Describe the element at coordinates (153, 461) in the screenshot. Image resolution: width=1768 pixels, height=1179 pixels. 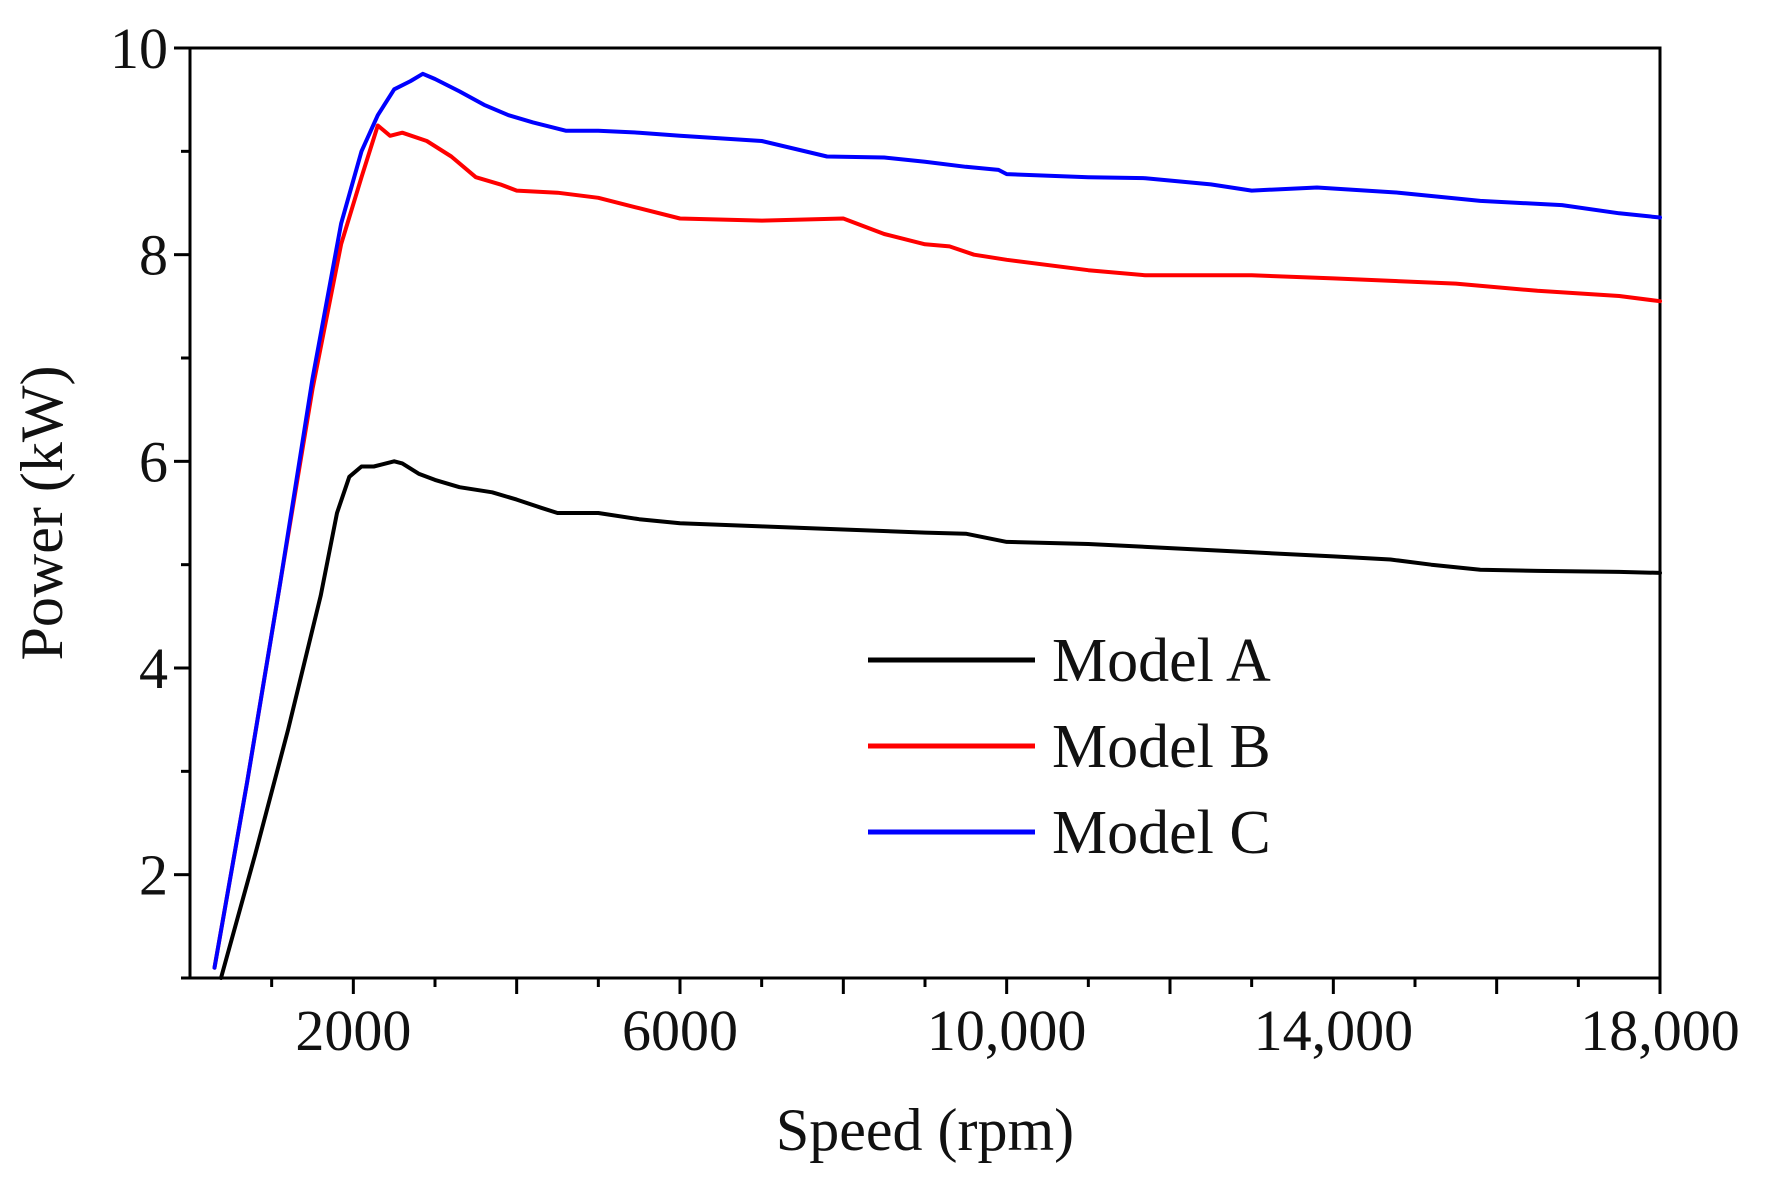
I see `y-tick-label: 6` at that location.